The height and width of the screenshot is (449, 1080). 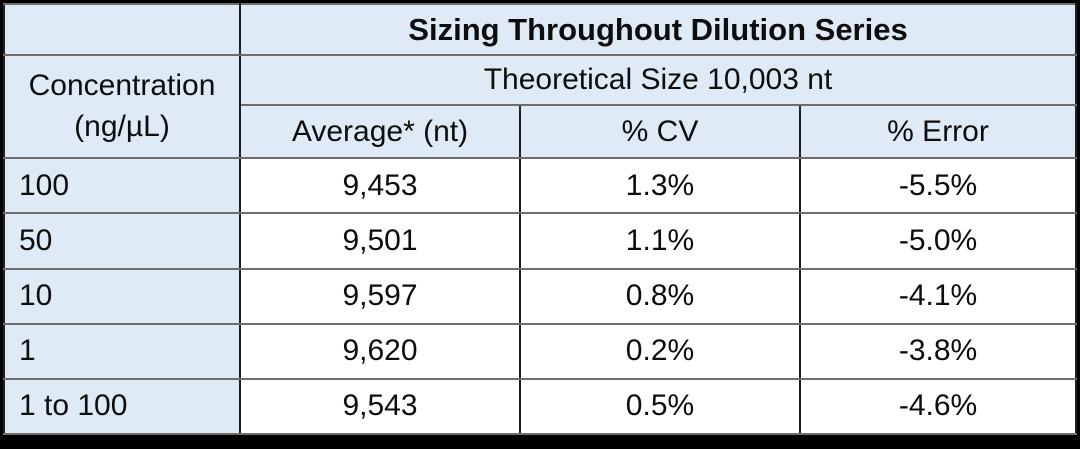 I want to click on row-header-line2: (ng/µL), so click(x=122, y=126).